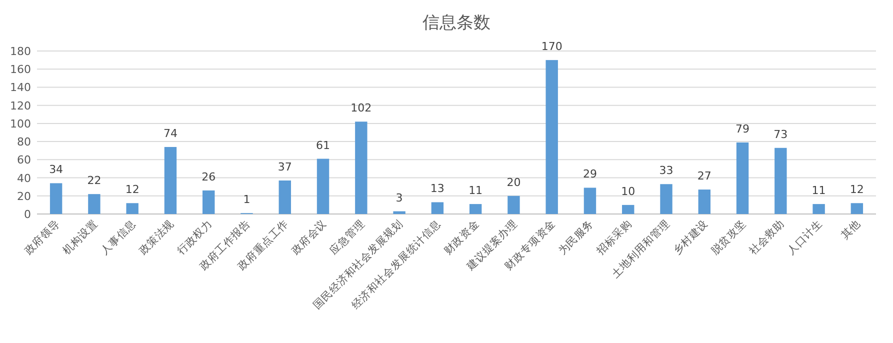 The image size is (893, 343). Describe the element at coordinates (513, 182) in the screenshot. I see `data-label: 20` at that location.